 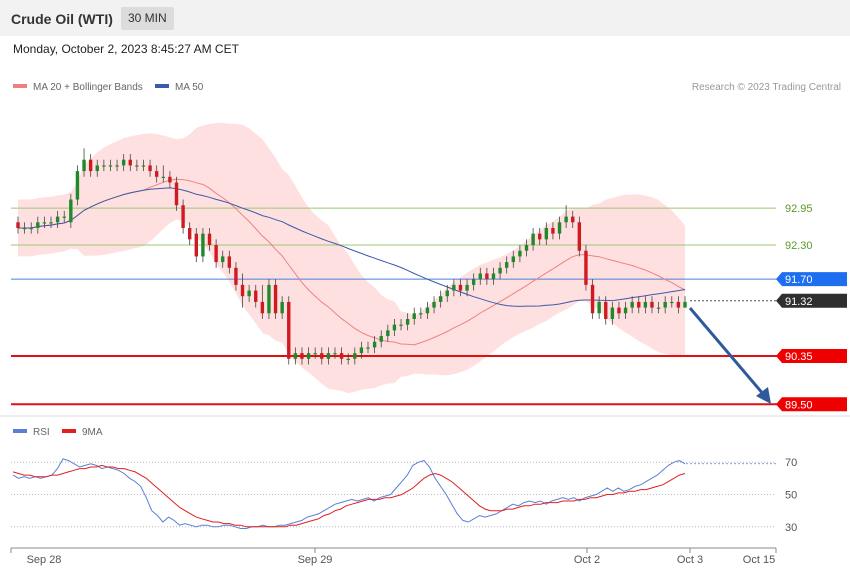 What do you see at coordinates (727, 351) in the screenshot?
I see `forecast-arrow-shaft` at bounding box center [727, 351].